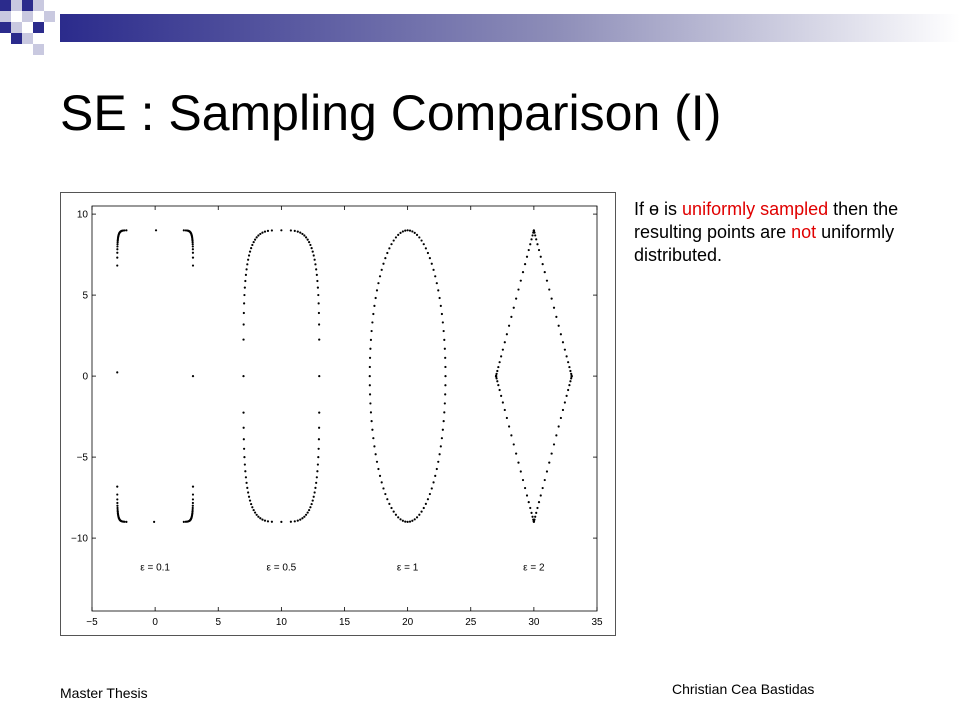 This screenshot has height=720, width=960. I want to click on note-text: then the resulting points are, so click(766, 220).